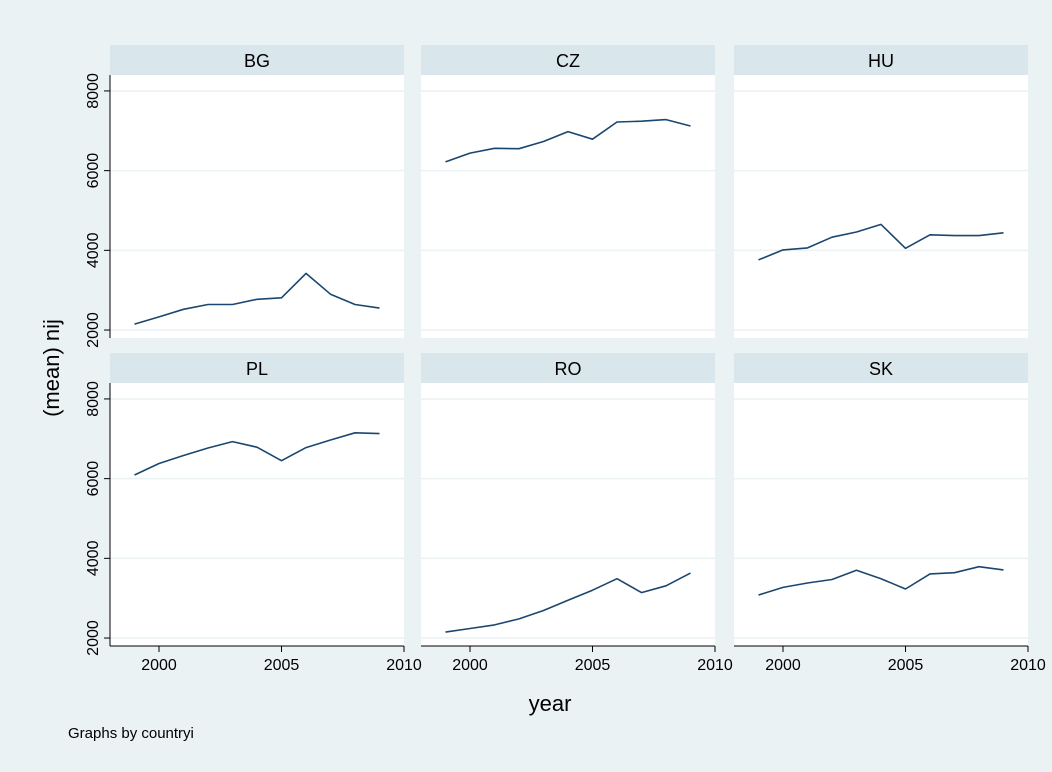  What do you see at coordinates (568, 140) in the screenshot?
I see `series-line-cz` at bounding box center [568, 140].